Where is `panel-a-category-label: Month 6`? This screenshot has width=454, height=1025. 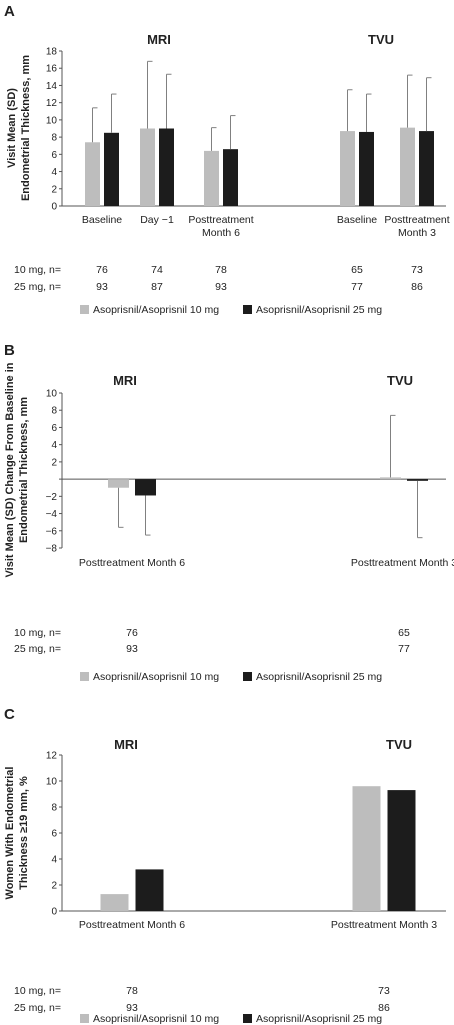
panel-a-category-label: Month 6 is located at coordinates (221, 233).